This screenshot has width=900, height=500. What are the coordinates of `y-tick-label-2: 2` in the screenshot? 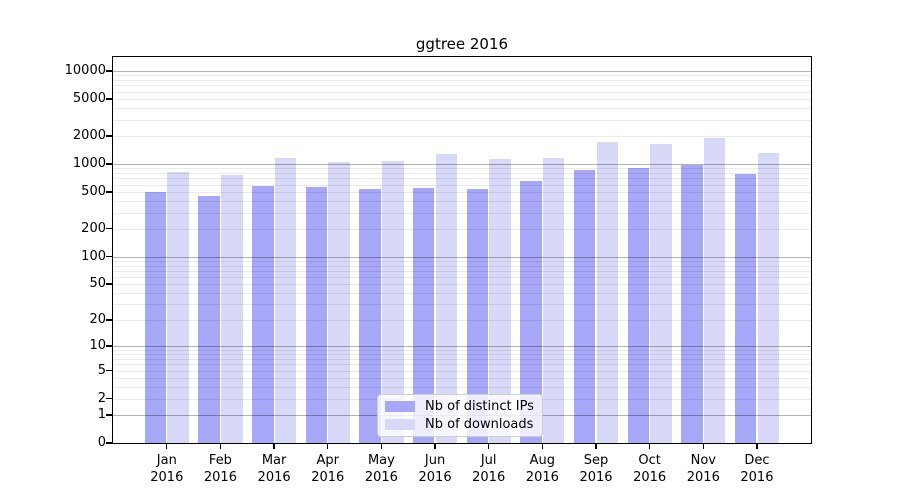 It's located at (101, 398).